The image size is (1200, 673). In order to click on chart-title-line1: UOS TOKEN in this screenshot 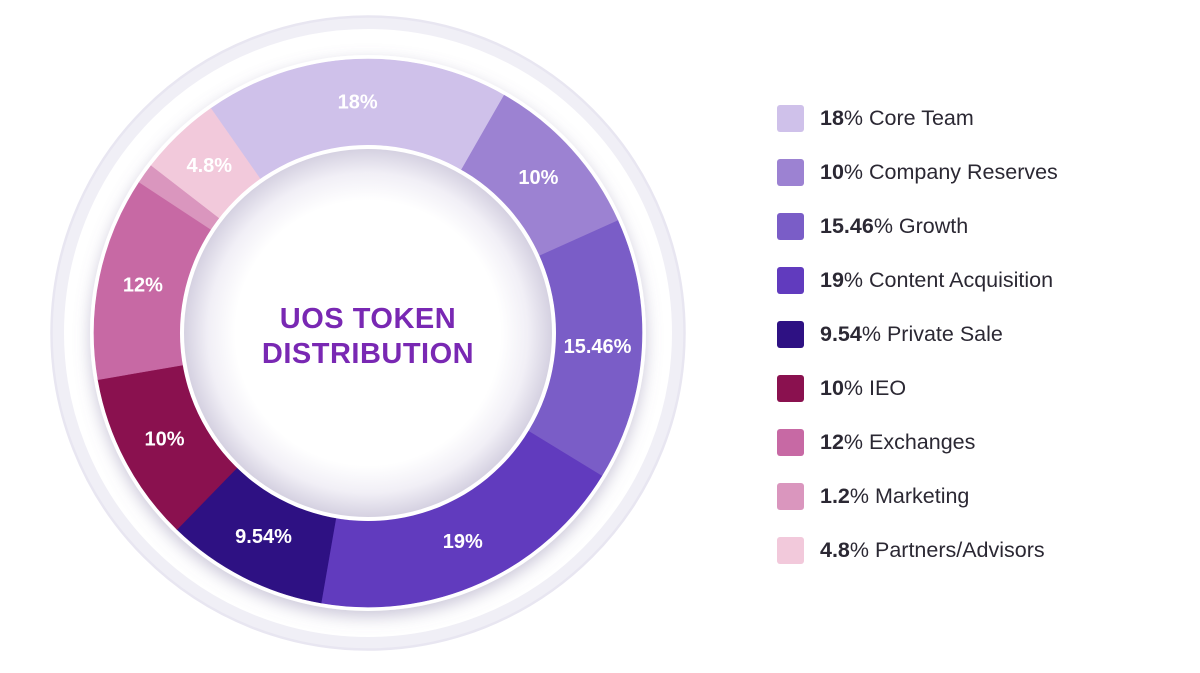, I will do `click(368, 319)`.